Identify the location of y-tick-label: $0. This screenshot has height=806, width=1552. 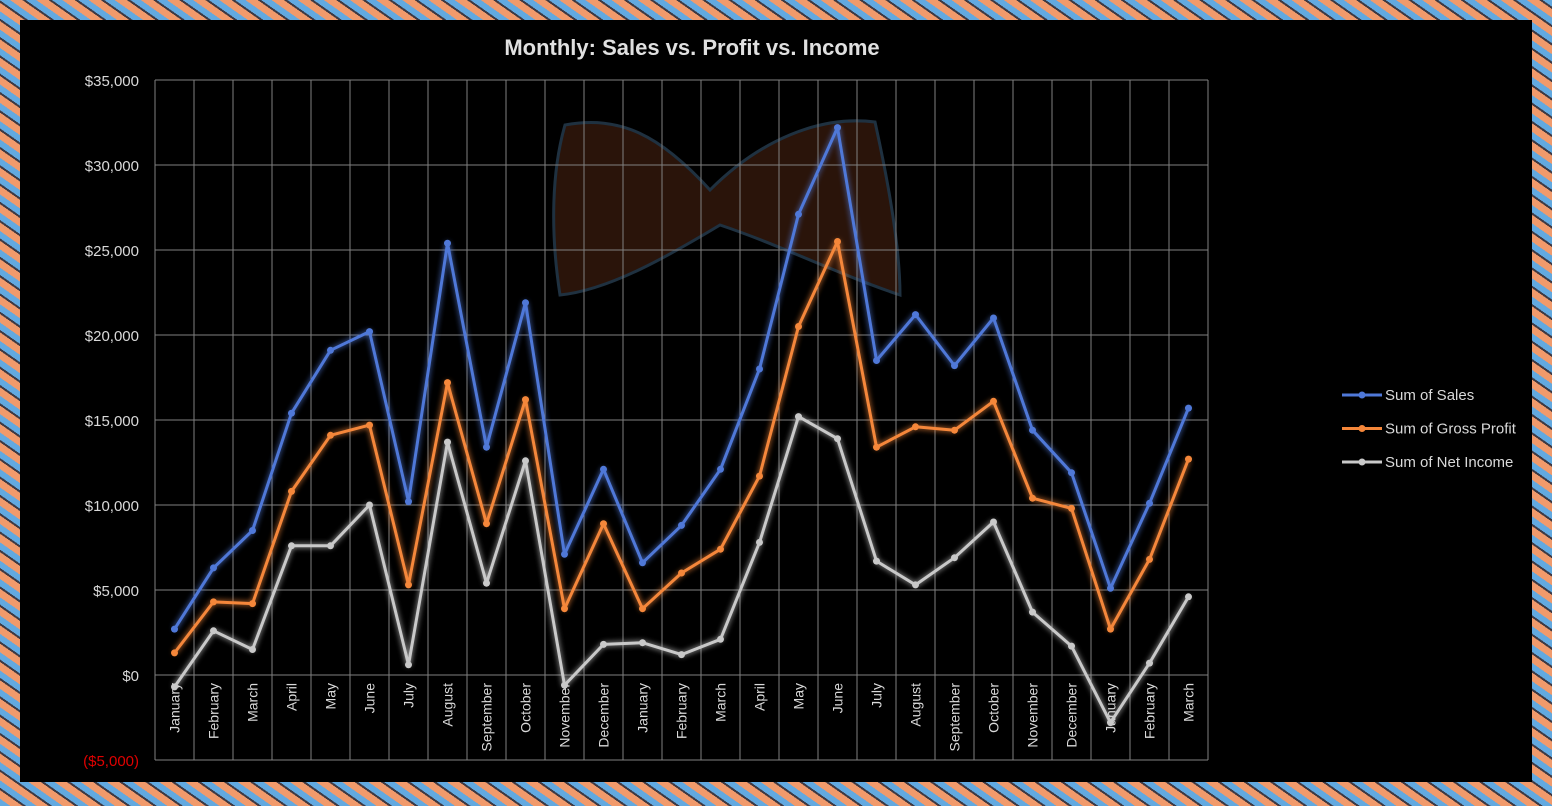
(130, 676).